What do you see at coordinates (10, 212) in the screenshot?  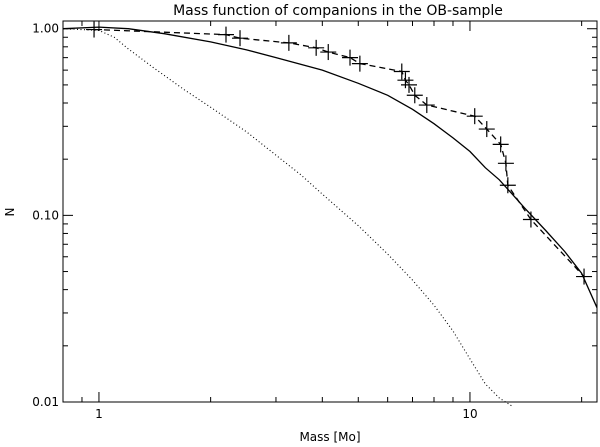 I see `y-axis-label: N` at bounding box center [10, 212].